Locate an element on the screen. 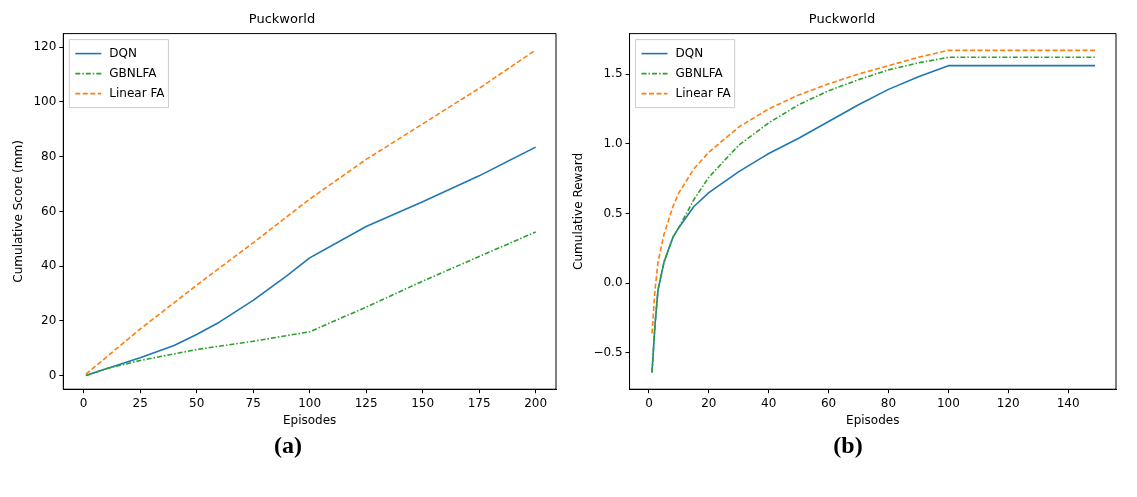 Image resolution: width=1137 pixels, height=497 pixels. y-tick-label: 1.0 is located at coordinates (613, 142).